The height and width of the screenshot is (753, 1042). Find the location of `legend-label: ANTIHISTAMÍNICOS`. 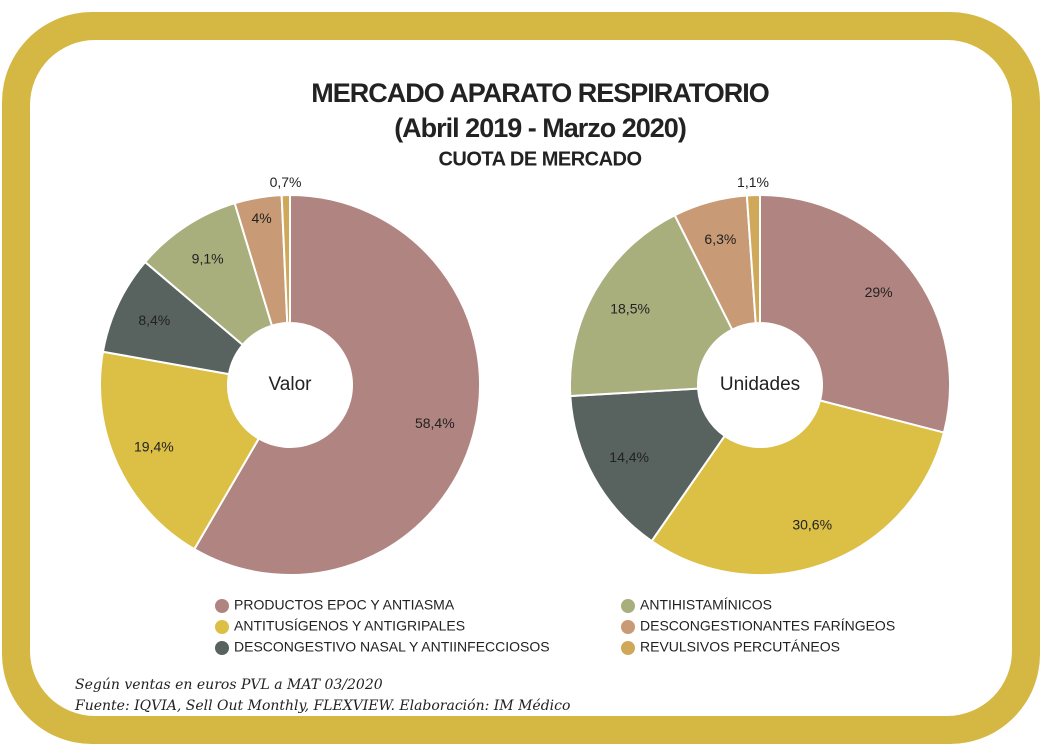

legend-label: ANTIHISTAMÍNICOS is located at coordinates (706, 605).